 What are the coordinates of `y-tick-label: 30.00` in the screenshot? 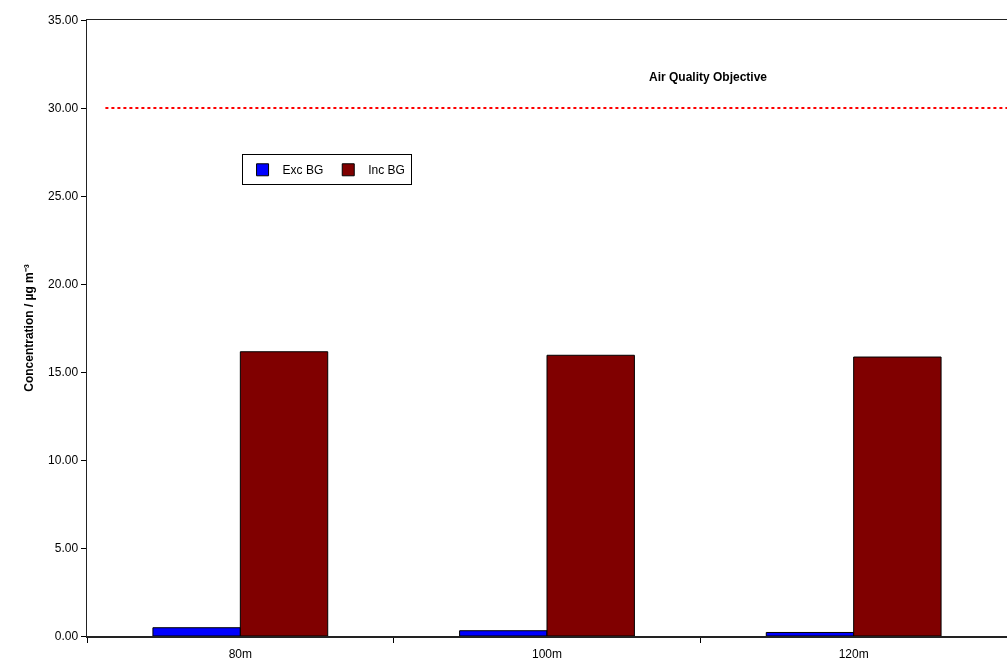 It's located at (63, 108).